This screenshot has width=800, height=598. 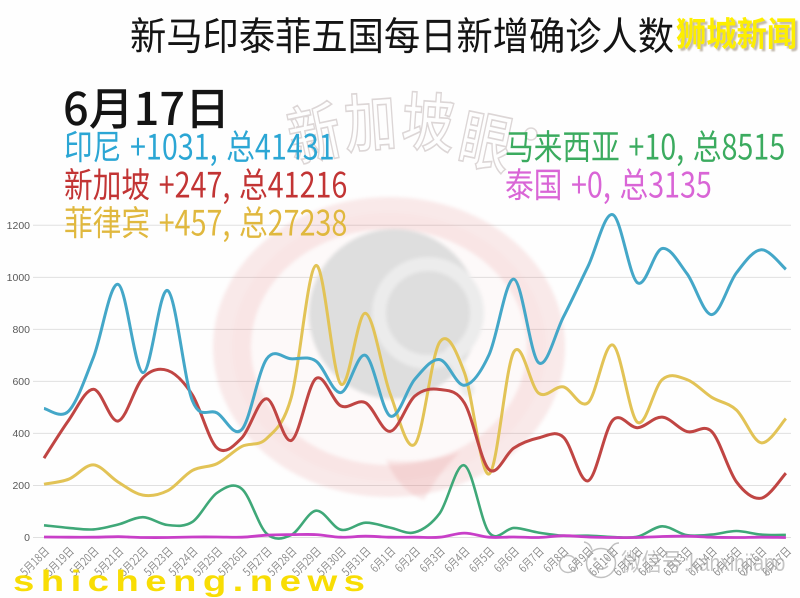 I want to click on svg-text: 800, so click(x=21, y=330).